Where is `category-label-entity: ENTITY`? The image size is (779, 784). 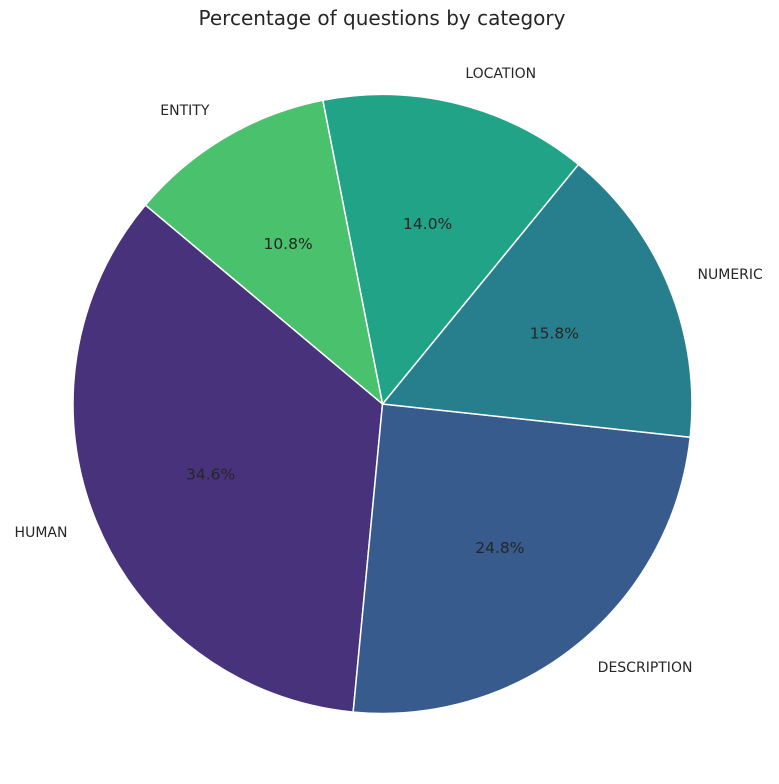
category-label-entity: ENTITY is located at coordinates (185, 111).